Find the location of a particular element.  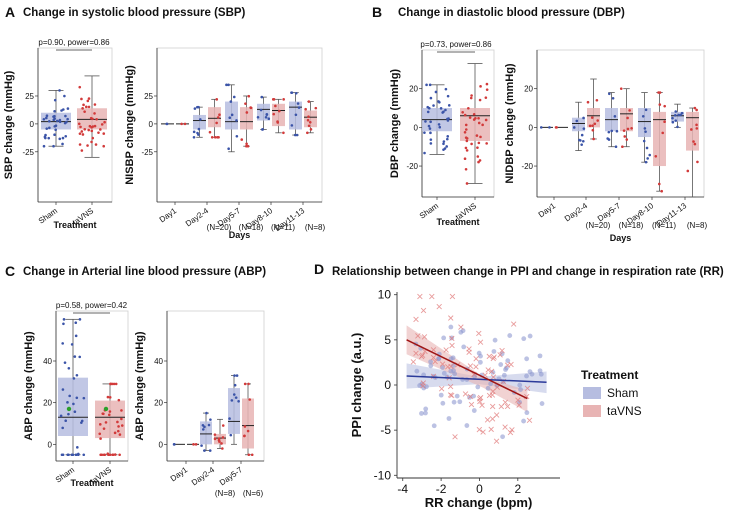

c1-ytick-label: 20 is located at coordinates (47, 403).